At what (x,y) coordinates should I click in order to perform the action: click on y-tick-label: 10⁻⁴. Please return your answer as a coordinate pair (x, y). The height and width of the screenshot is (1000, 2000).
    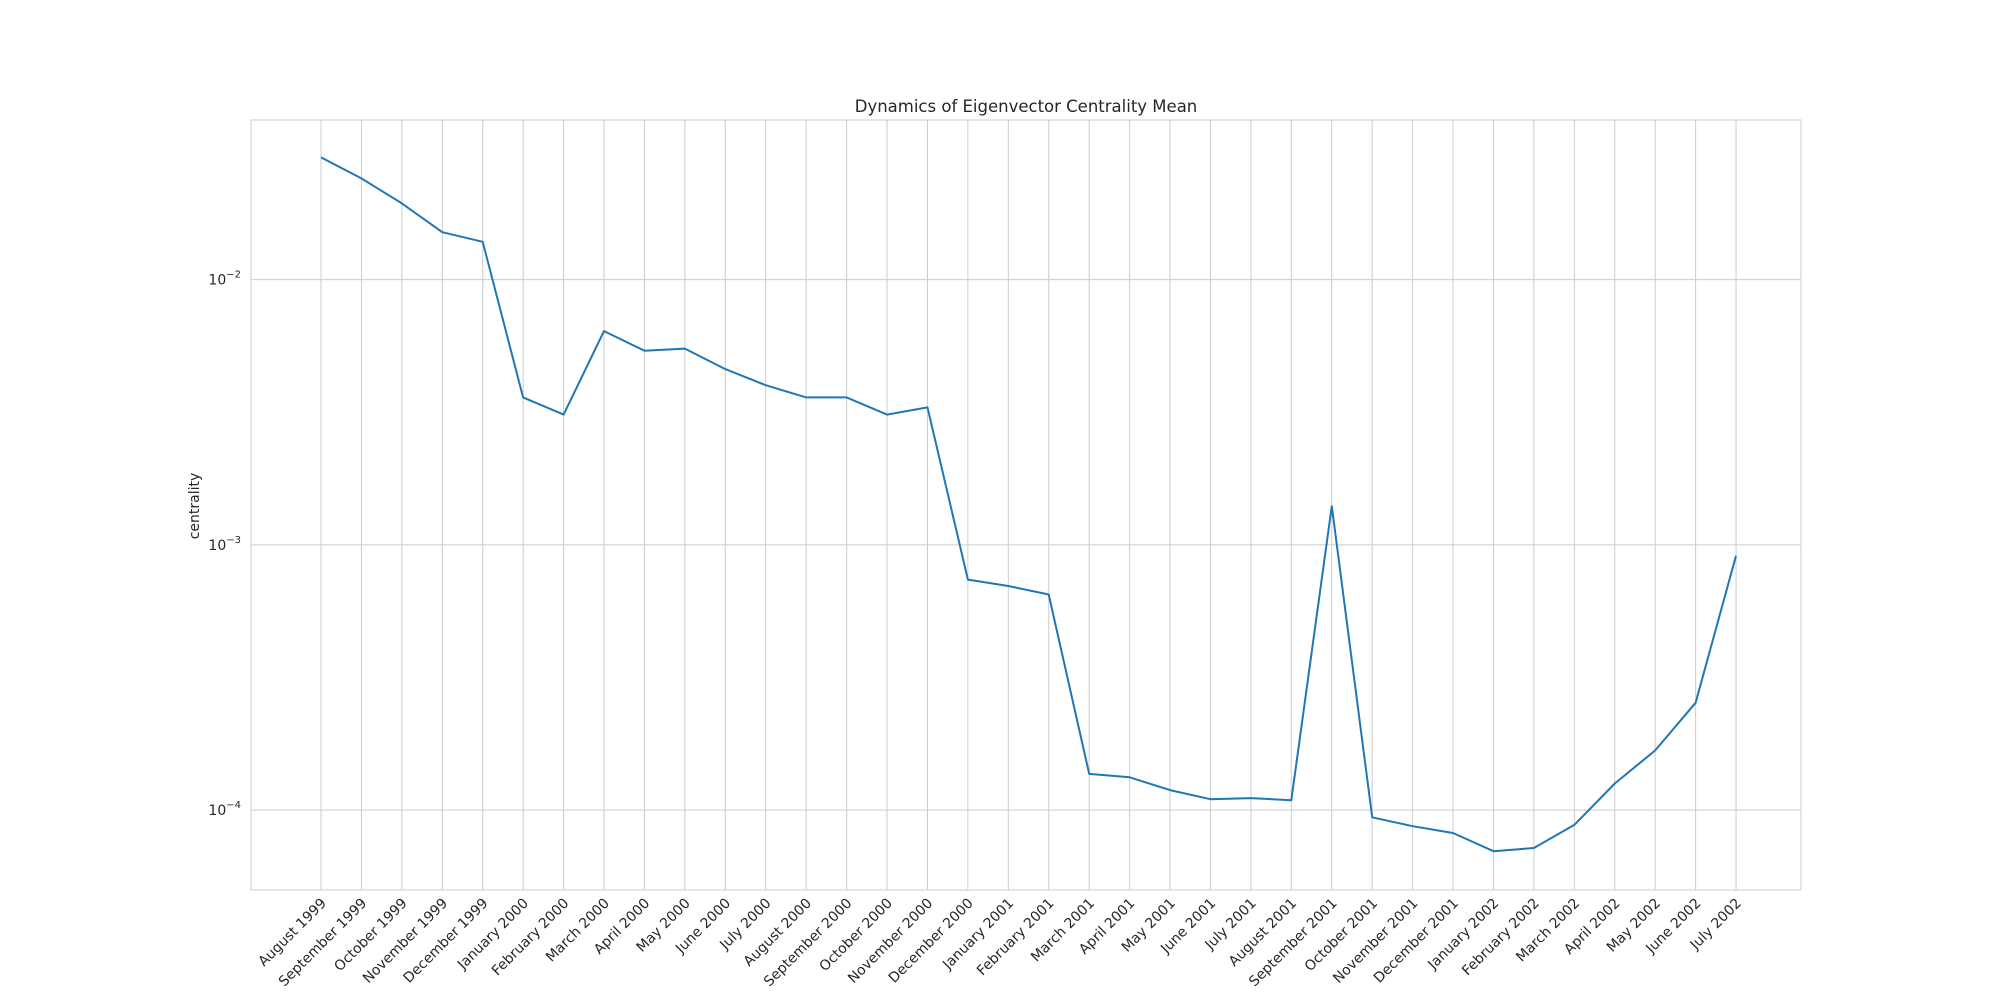
    Looking at the image, I should click on (224, 809).